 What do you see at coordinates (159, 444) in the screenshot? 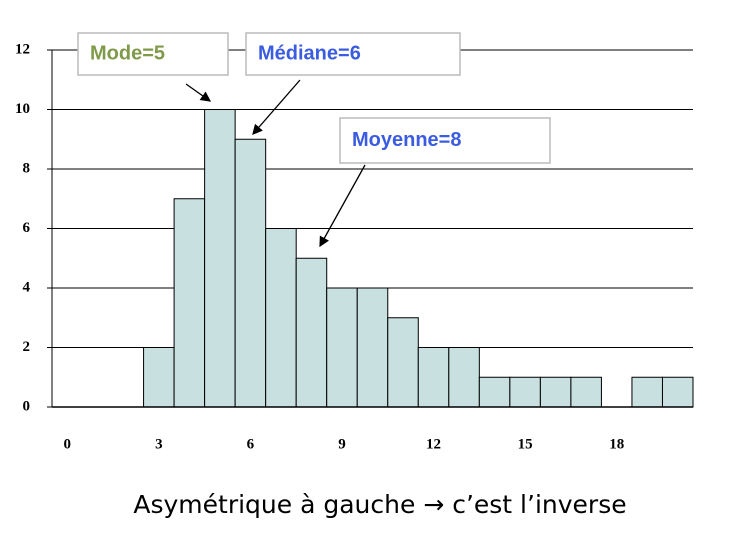
I see `x-tick-label: 3` at bounding box center [159, 444].